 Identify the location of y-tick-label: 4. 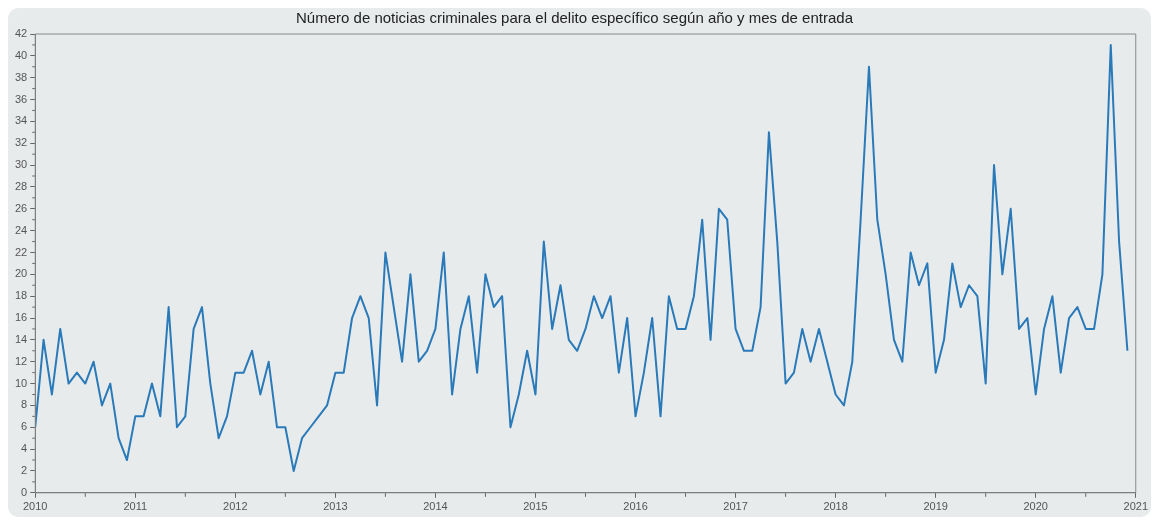
(24, 448).